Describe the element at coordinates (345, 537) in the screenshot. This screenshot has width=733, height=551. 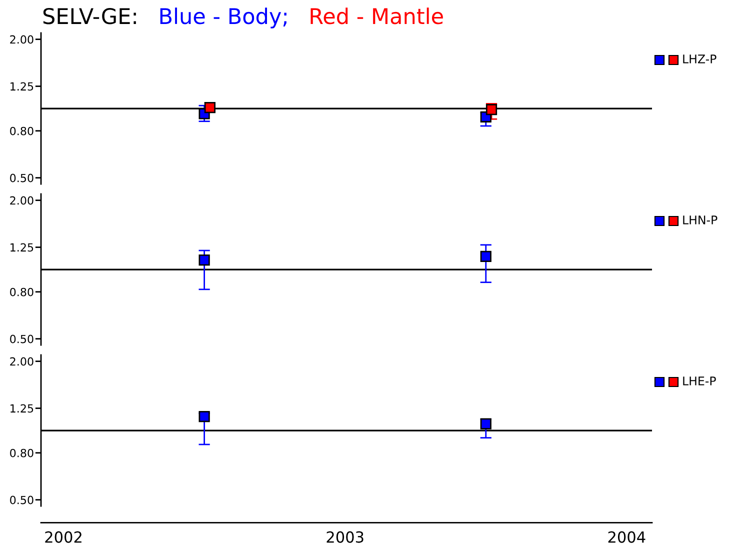
I see `x-tick-label: 2003` at that location.